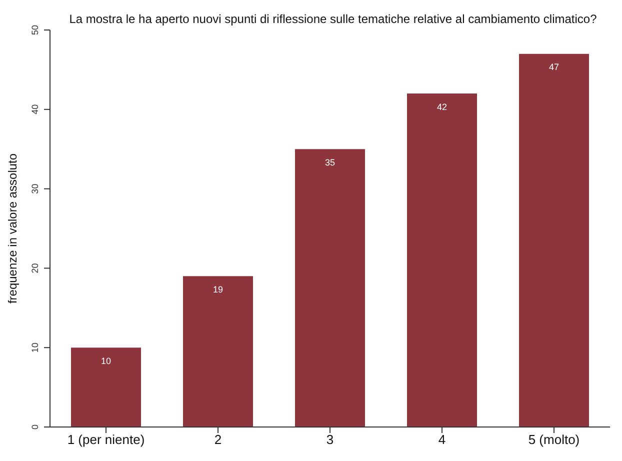 The height and width of the screenshot is (461, 622). What do you see at coordinates (35, 427) in the screenshot?
I see `y-tick-label: 0` at bounding box center [35, 427].